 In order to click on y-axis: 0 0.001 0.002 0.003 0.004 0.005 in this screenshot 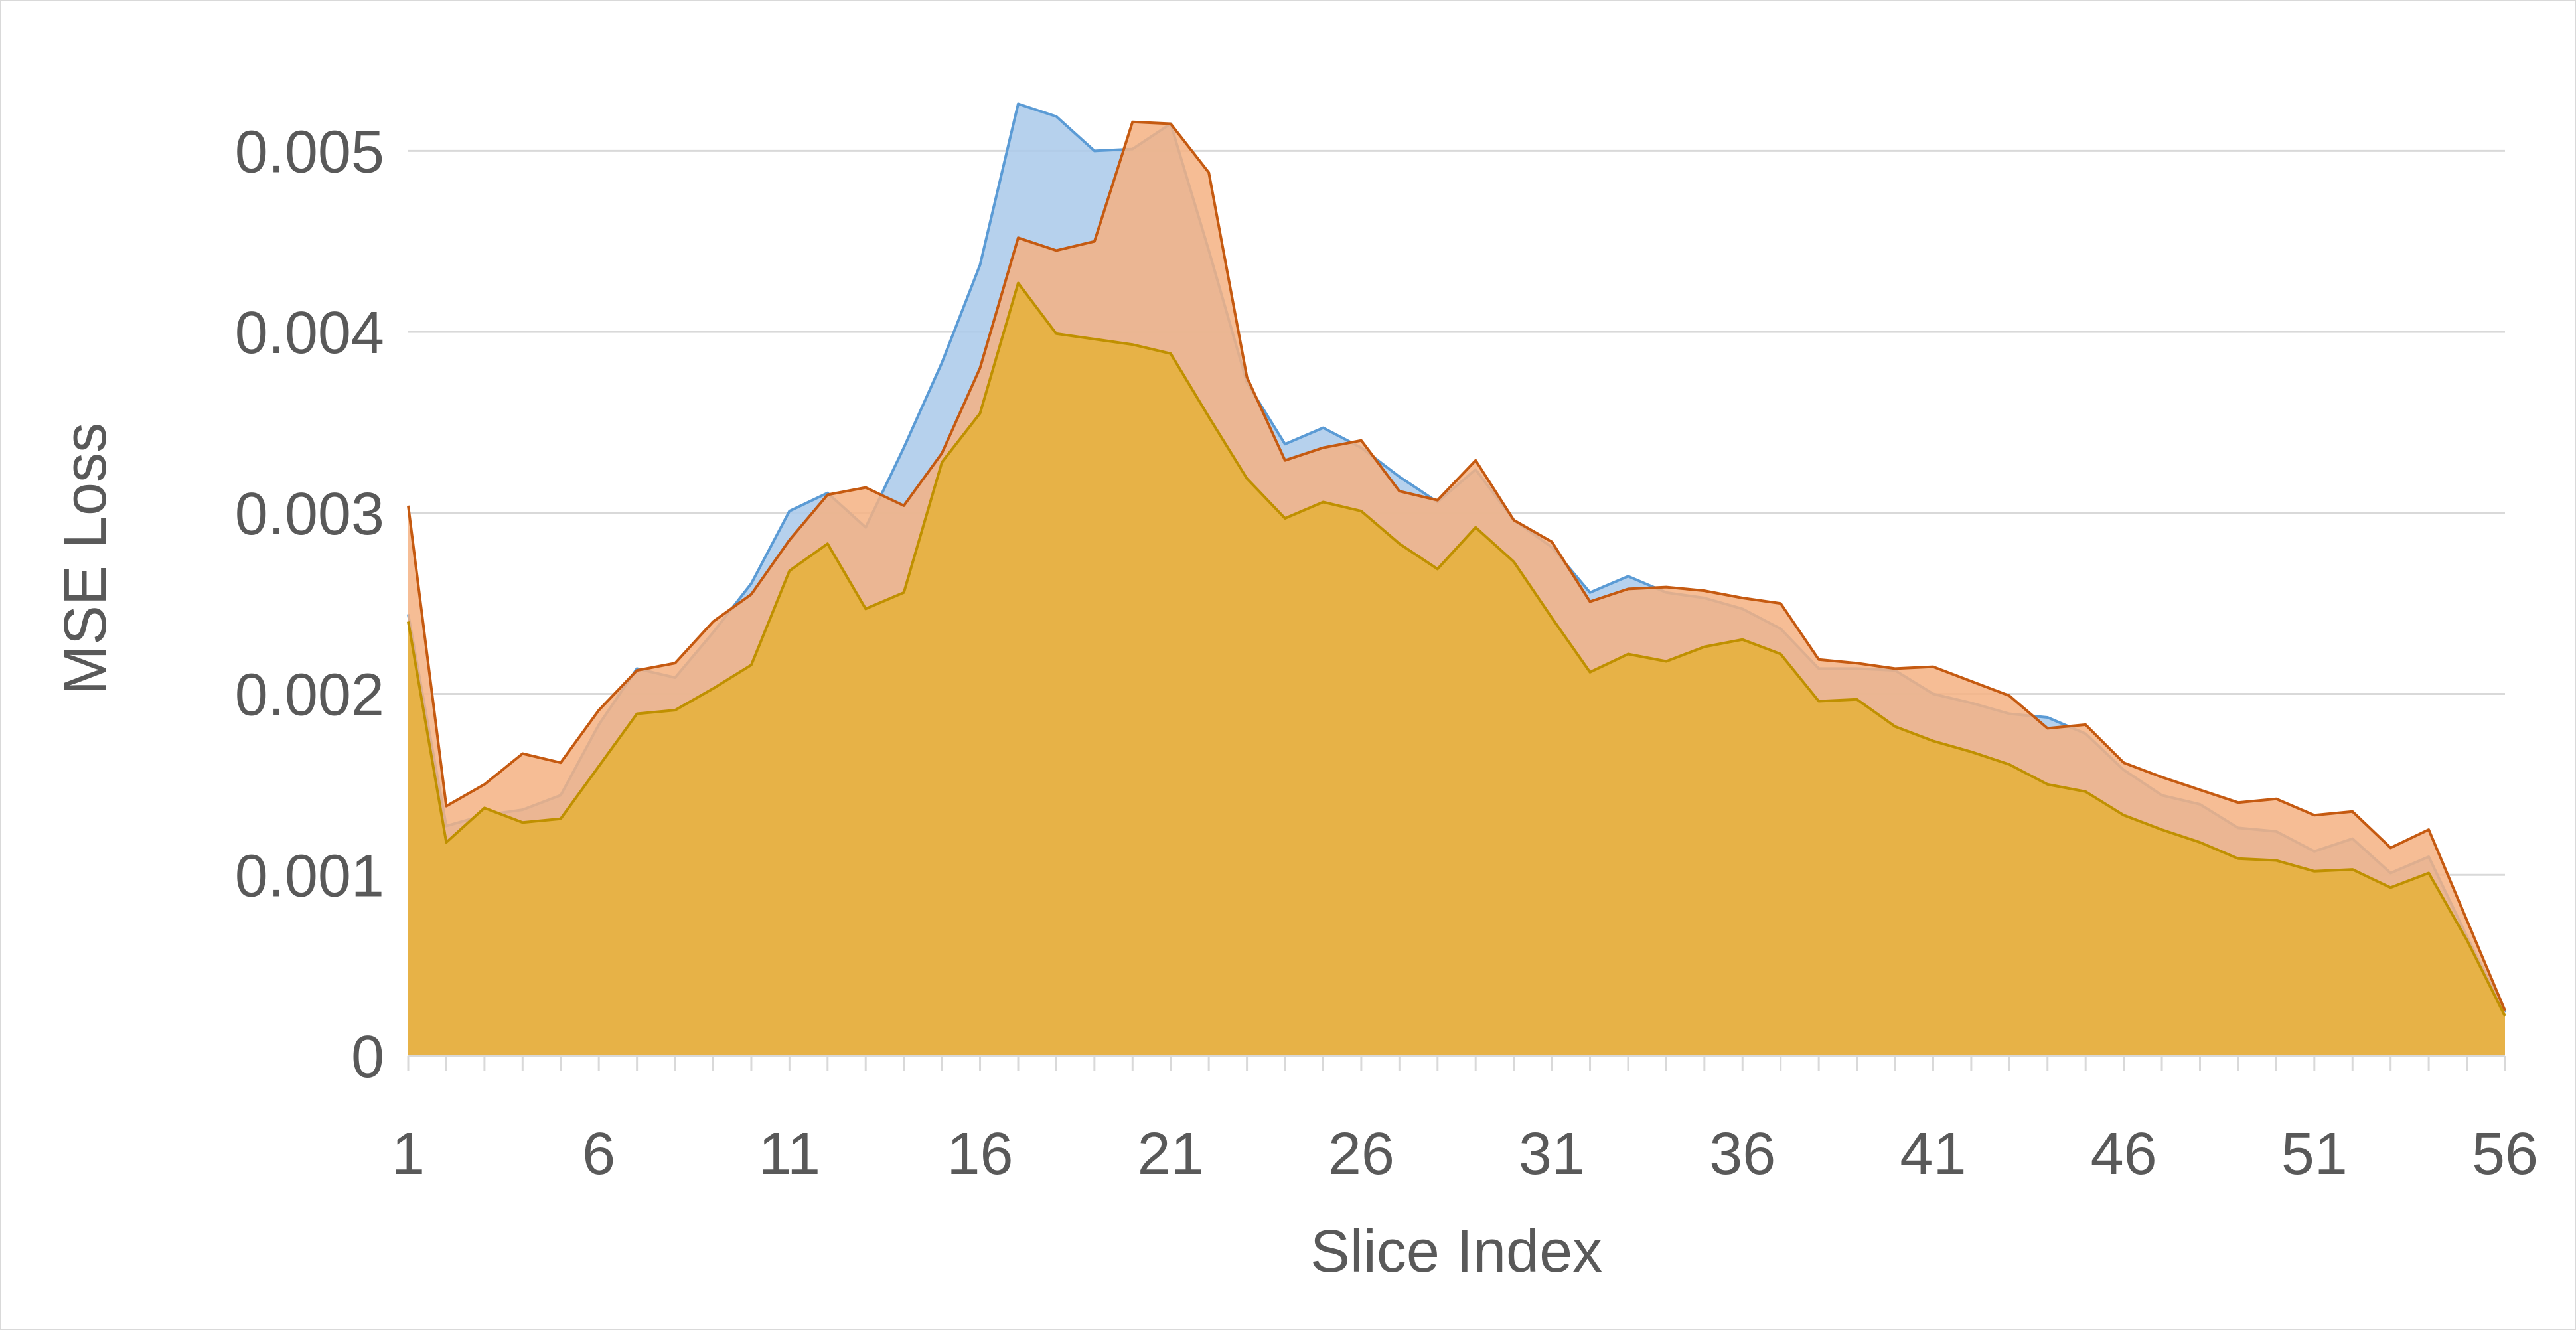, I will do `click(309, 604)`.